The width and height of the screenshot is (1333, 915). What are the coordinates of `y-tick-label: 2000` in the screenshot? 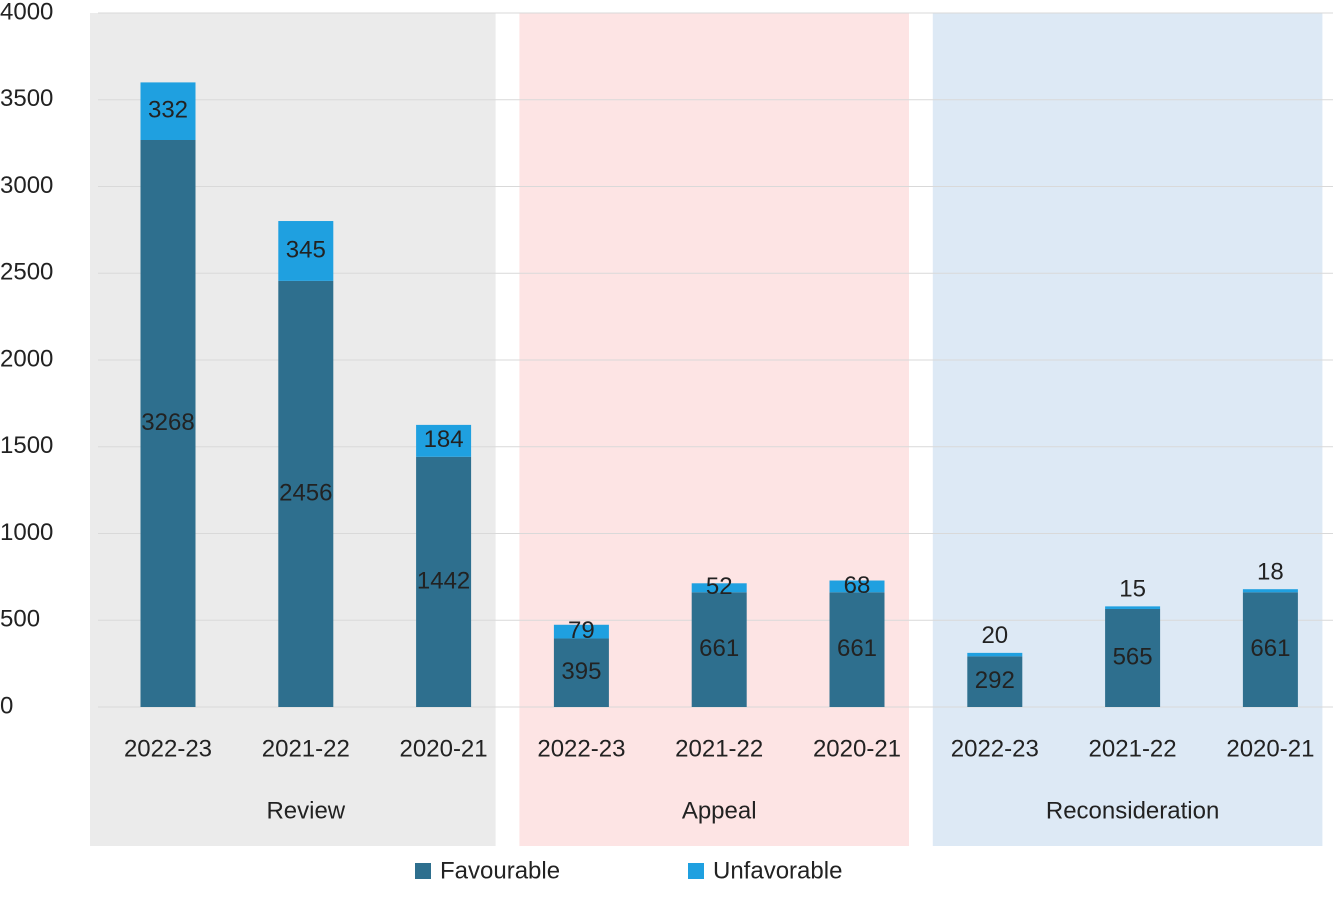 It's located at (26, 358).